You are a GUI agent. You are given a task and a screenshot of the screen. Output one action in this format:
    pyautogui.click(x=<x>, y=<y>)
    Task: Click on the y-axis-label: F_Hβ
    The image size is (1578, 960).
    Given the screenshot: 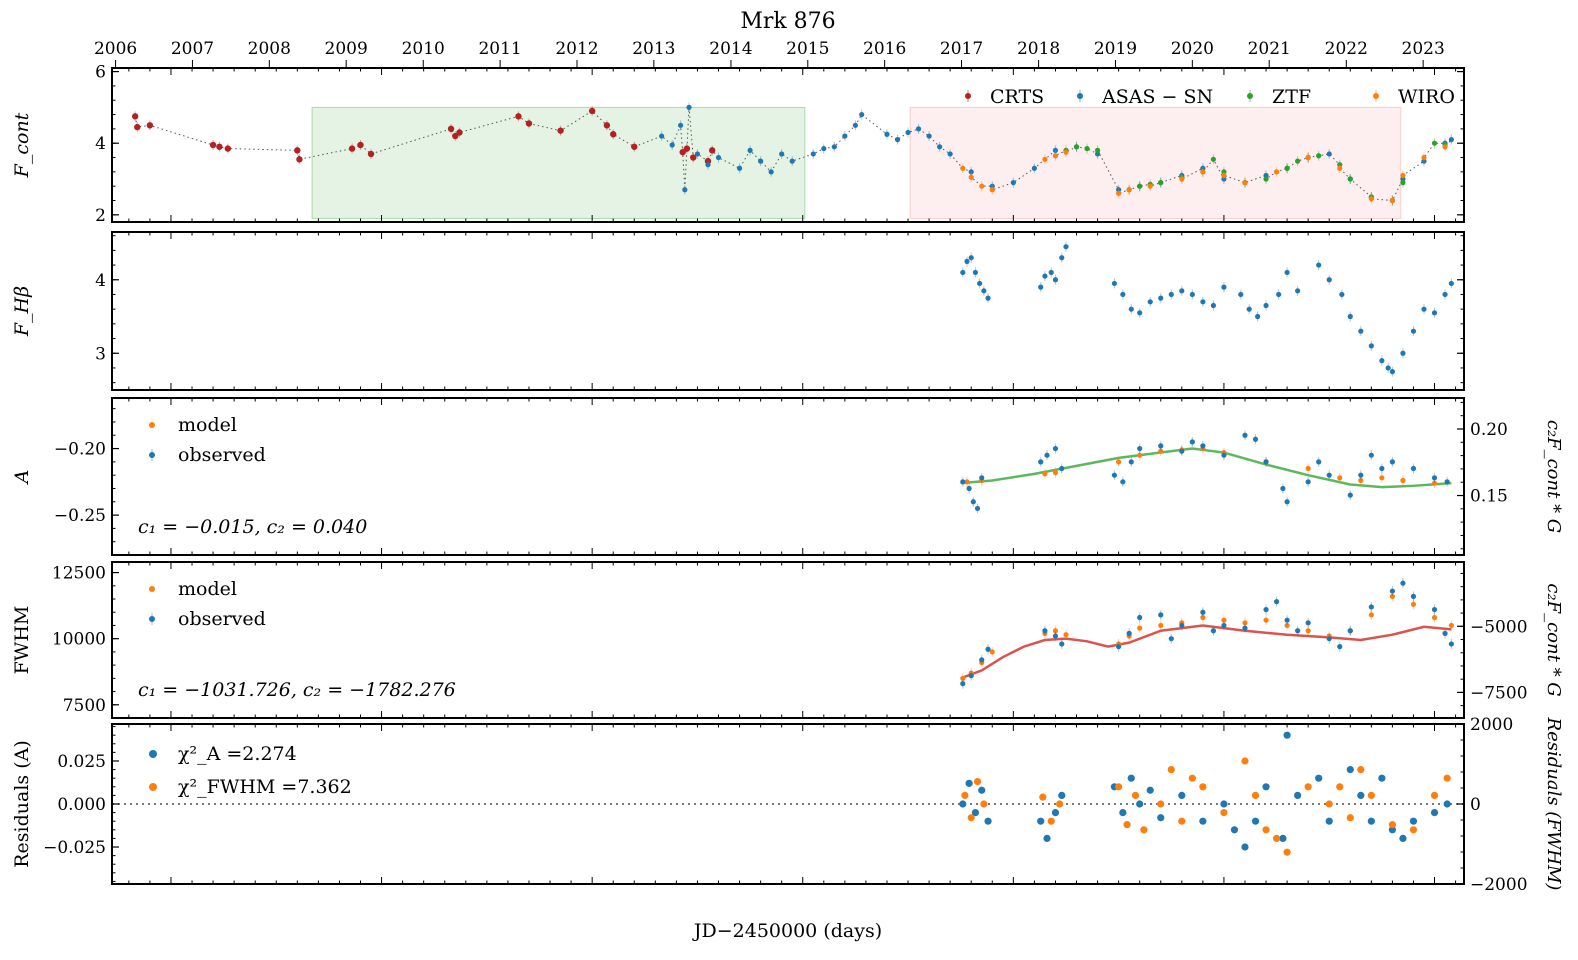 What is the action you would take?
    pyautogui.click(x=22, y=311)
    